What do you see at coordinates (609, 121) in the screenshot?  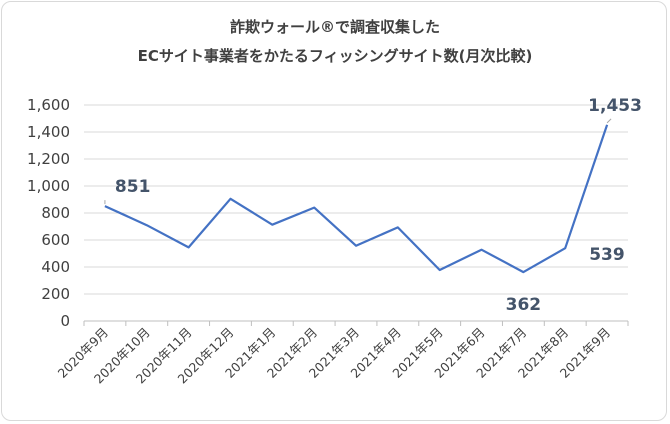 I see `data-label-leader` at bounding box center [609, 121].